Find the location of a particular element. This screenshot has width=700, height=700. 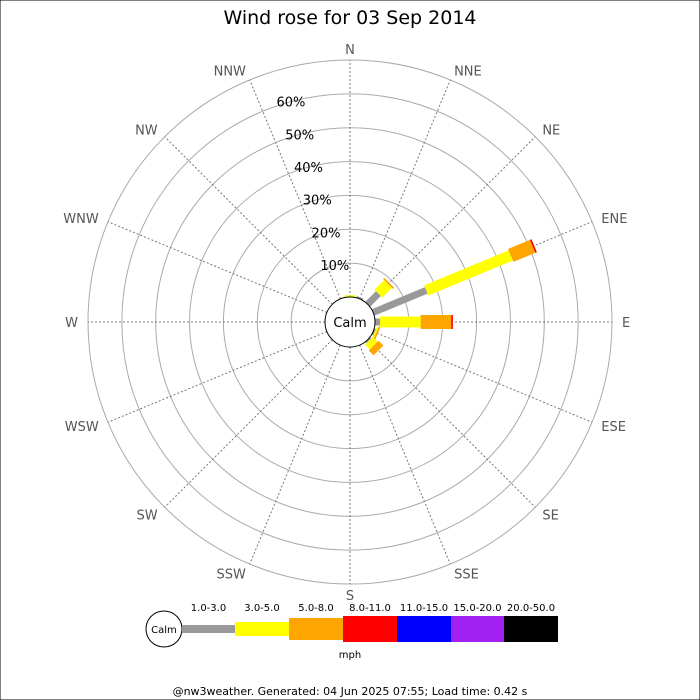

calm-circle-shape is located at coordinates (350, 322).